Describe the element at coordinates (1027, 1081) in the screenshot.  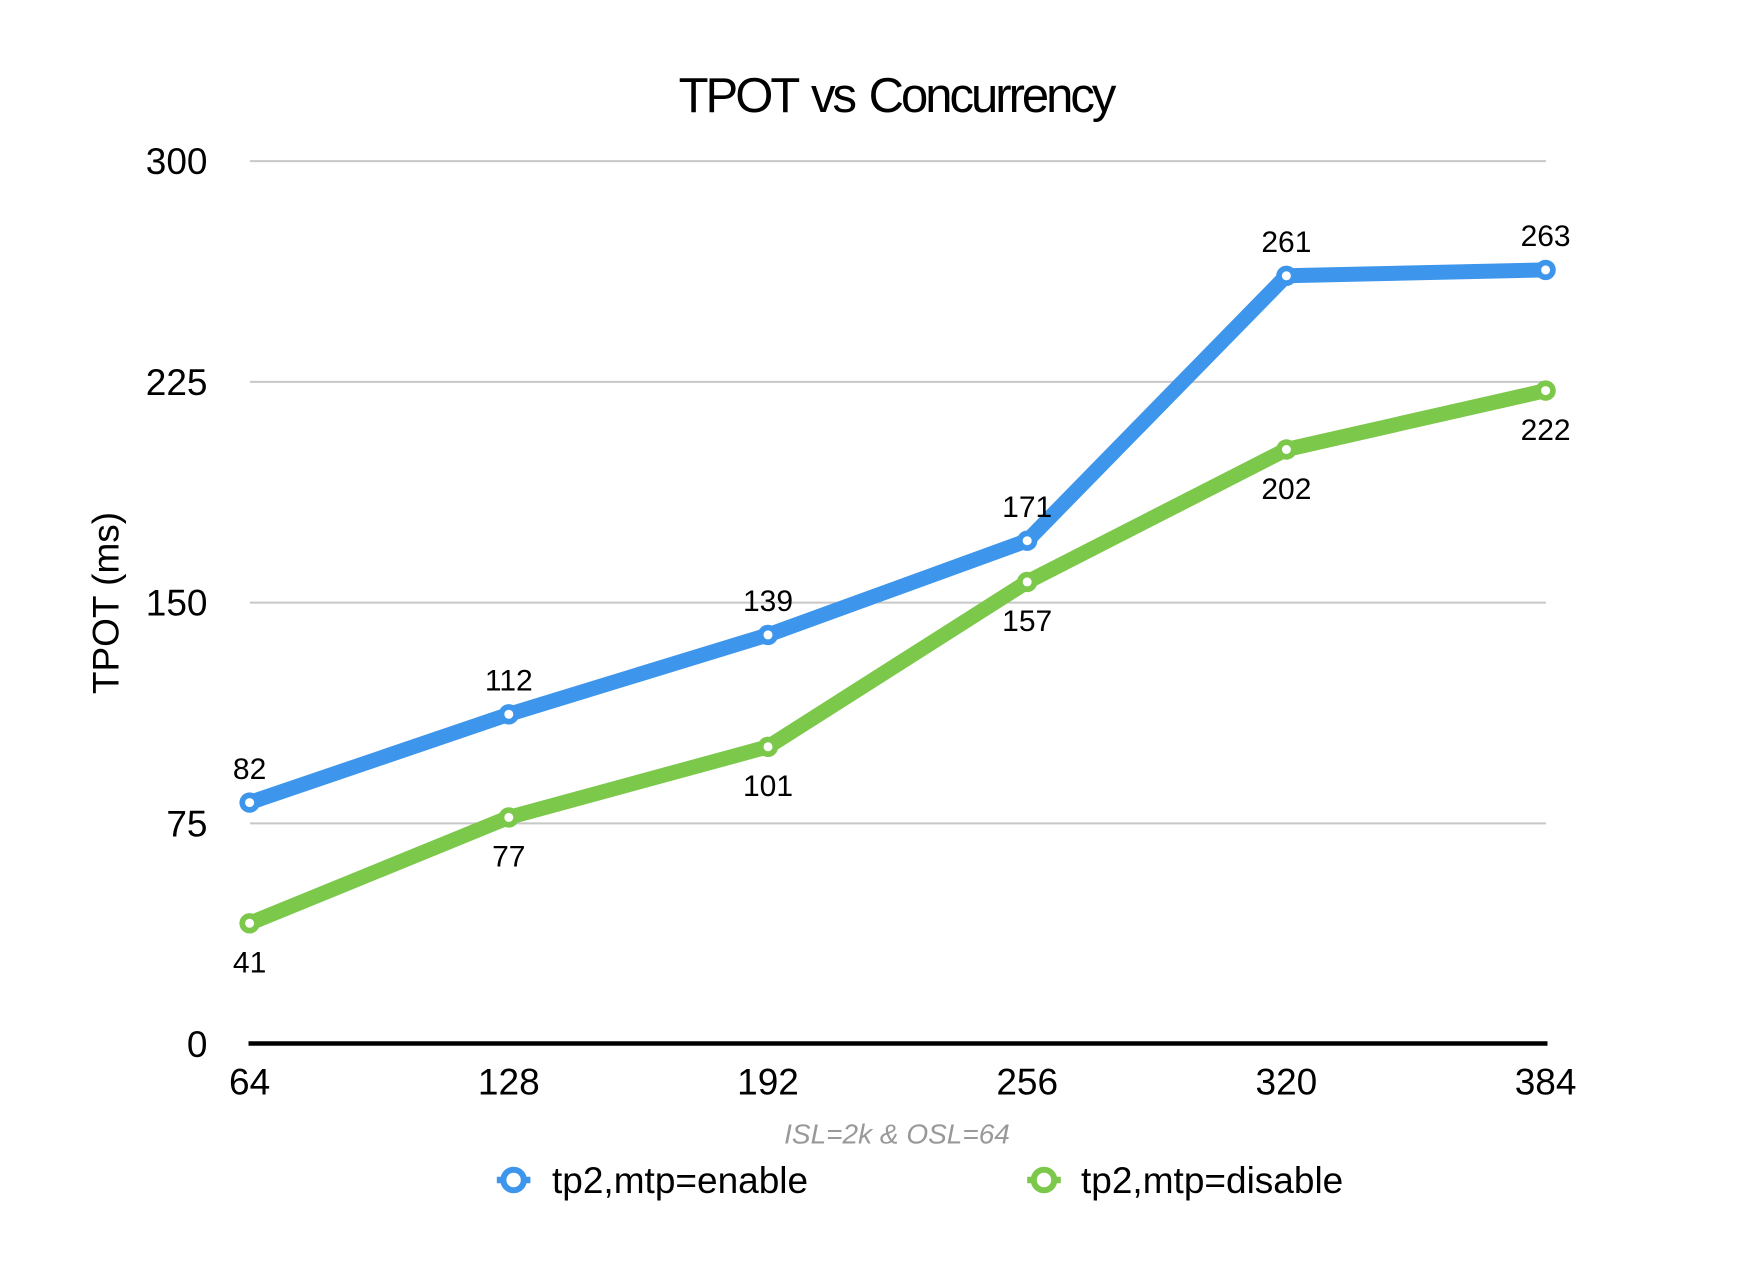
I see `svg-text: 256` at that location.